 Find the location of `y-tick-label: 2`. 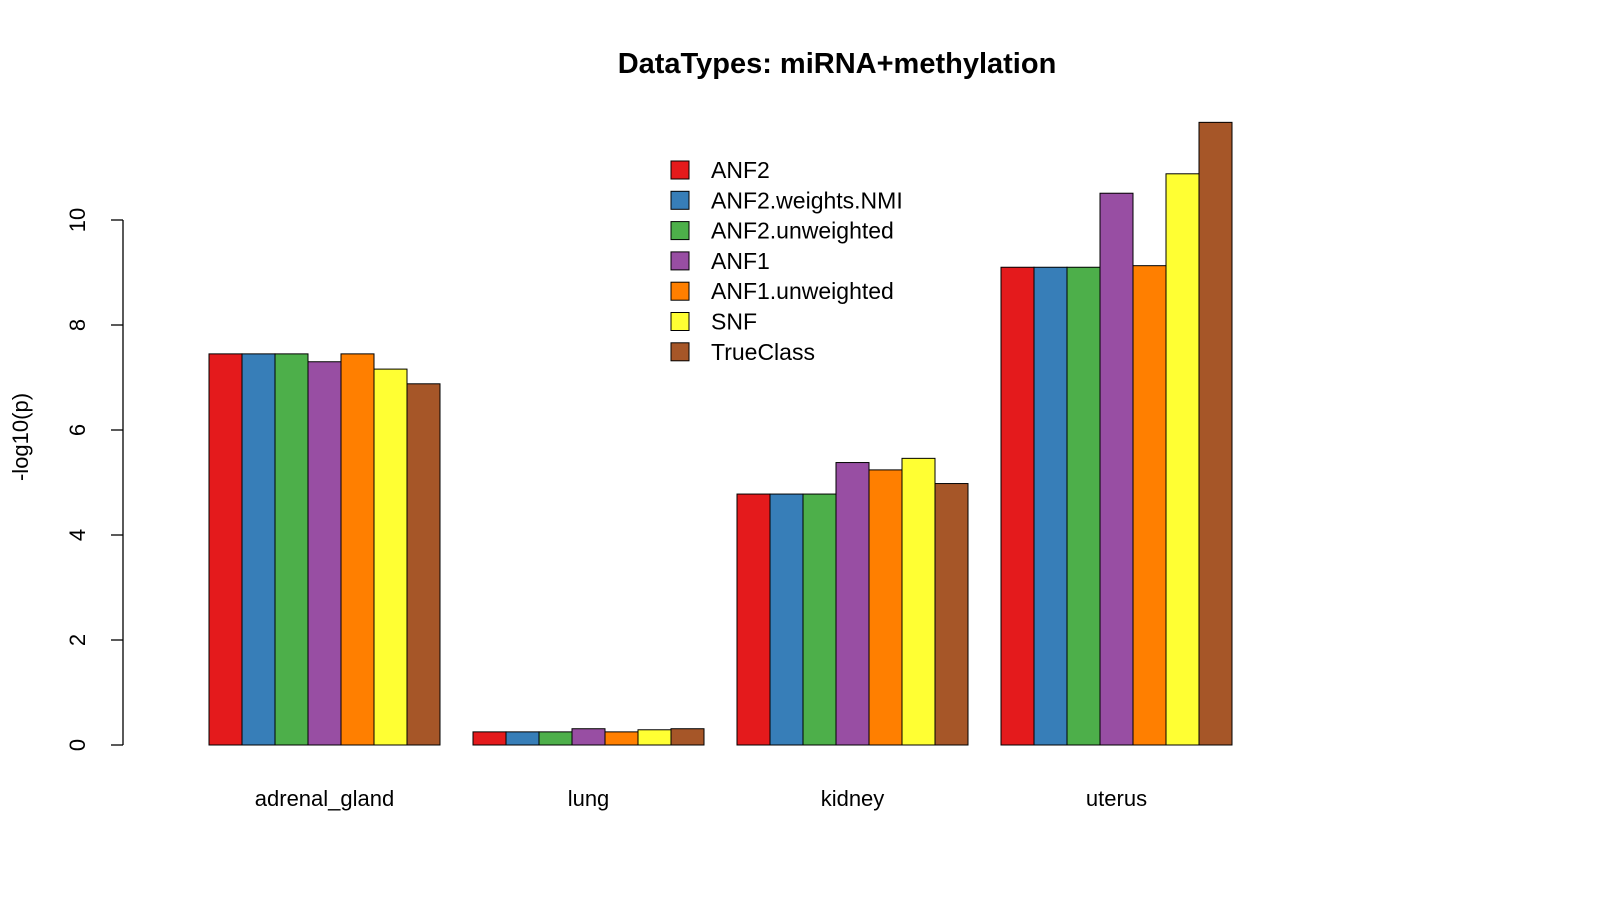

y-tick-label: 2 is located at coordinates (77, 640).